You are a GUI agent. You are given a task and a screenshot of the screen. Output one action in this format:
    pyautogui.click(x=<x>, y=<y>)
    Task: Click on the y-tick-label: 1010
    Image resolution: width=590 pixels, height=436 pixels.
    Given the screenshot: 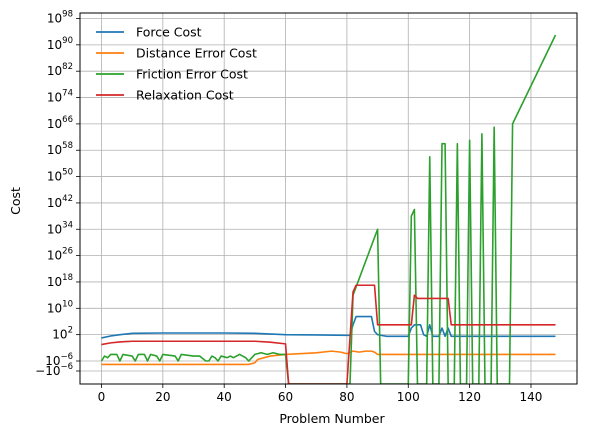 What is the action you would take?
    pyautogui.click(x=60, y=307)
    